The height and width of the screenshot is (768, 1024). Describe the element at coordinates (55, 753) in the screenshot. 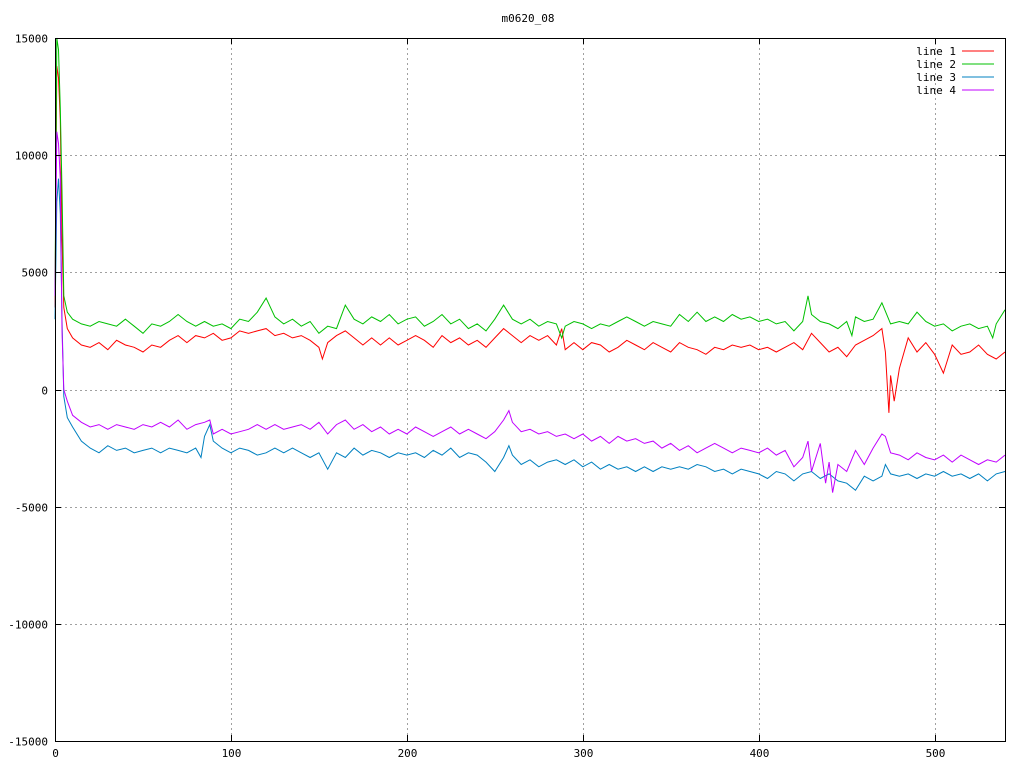

I see `x-tick-label: 0` at that location.